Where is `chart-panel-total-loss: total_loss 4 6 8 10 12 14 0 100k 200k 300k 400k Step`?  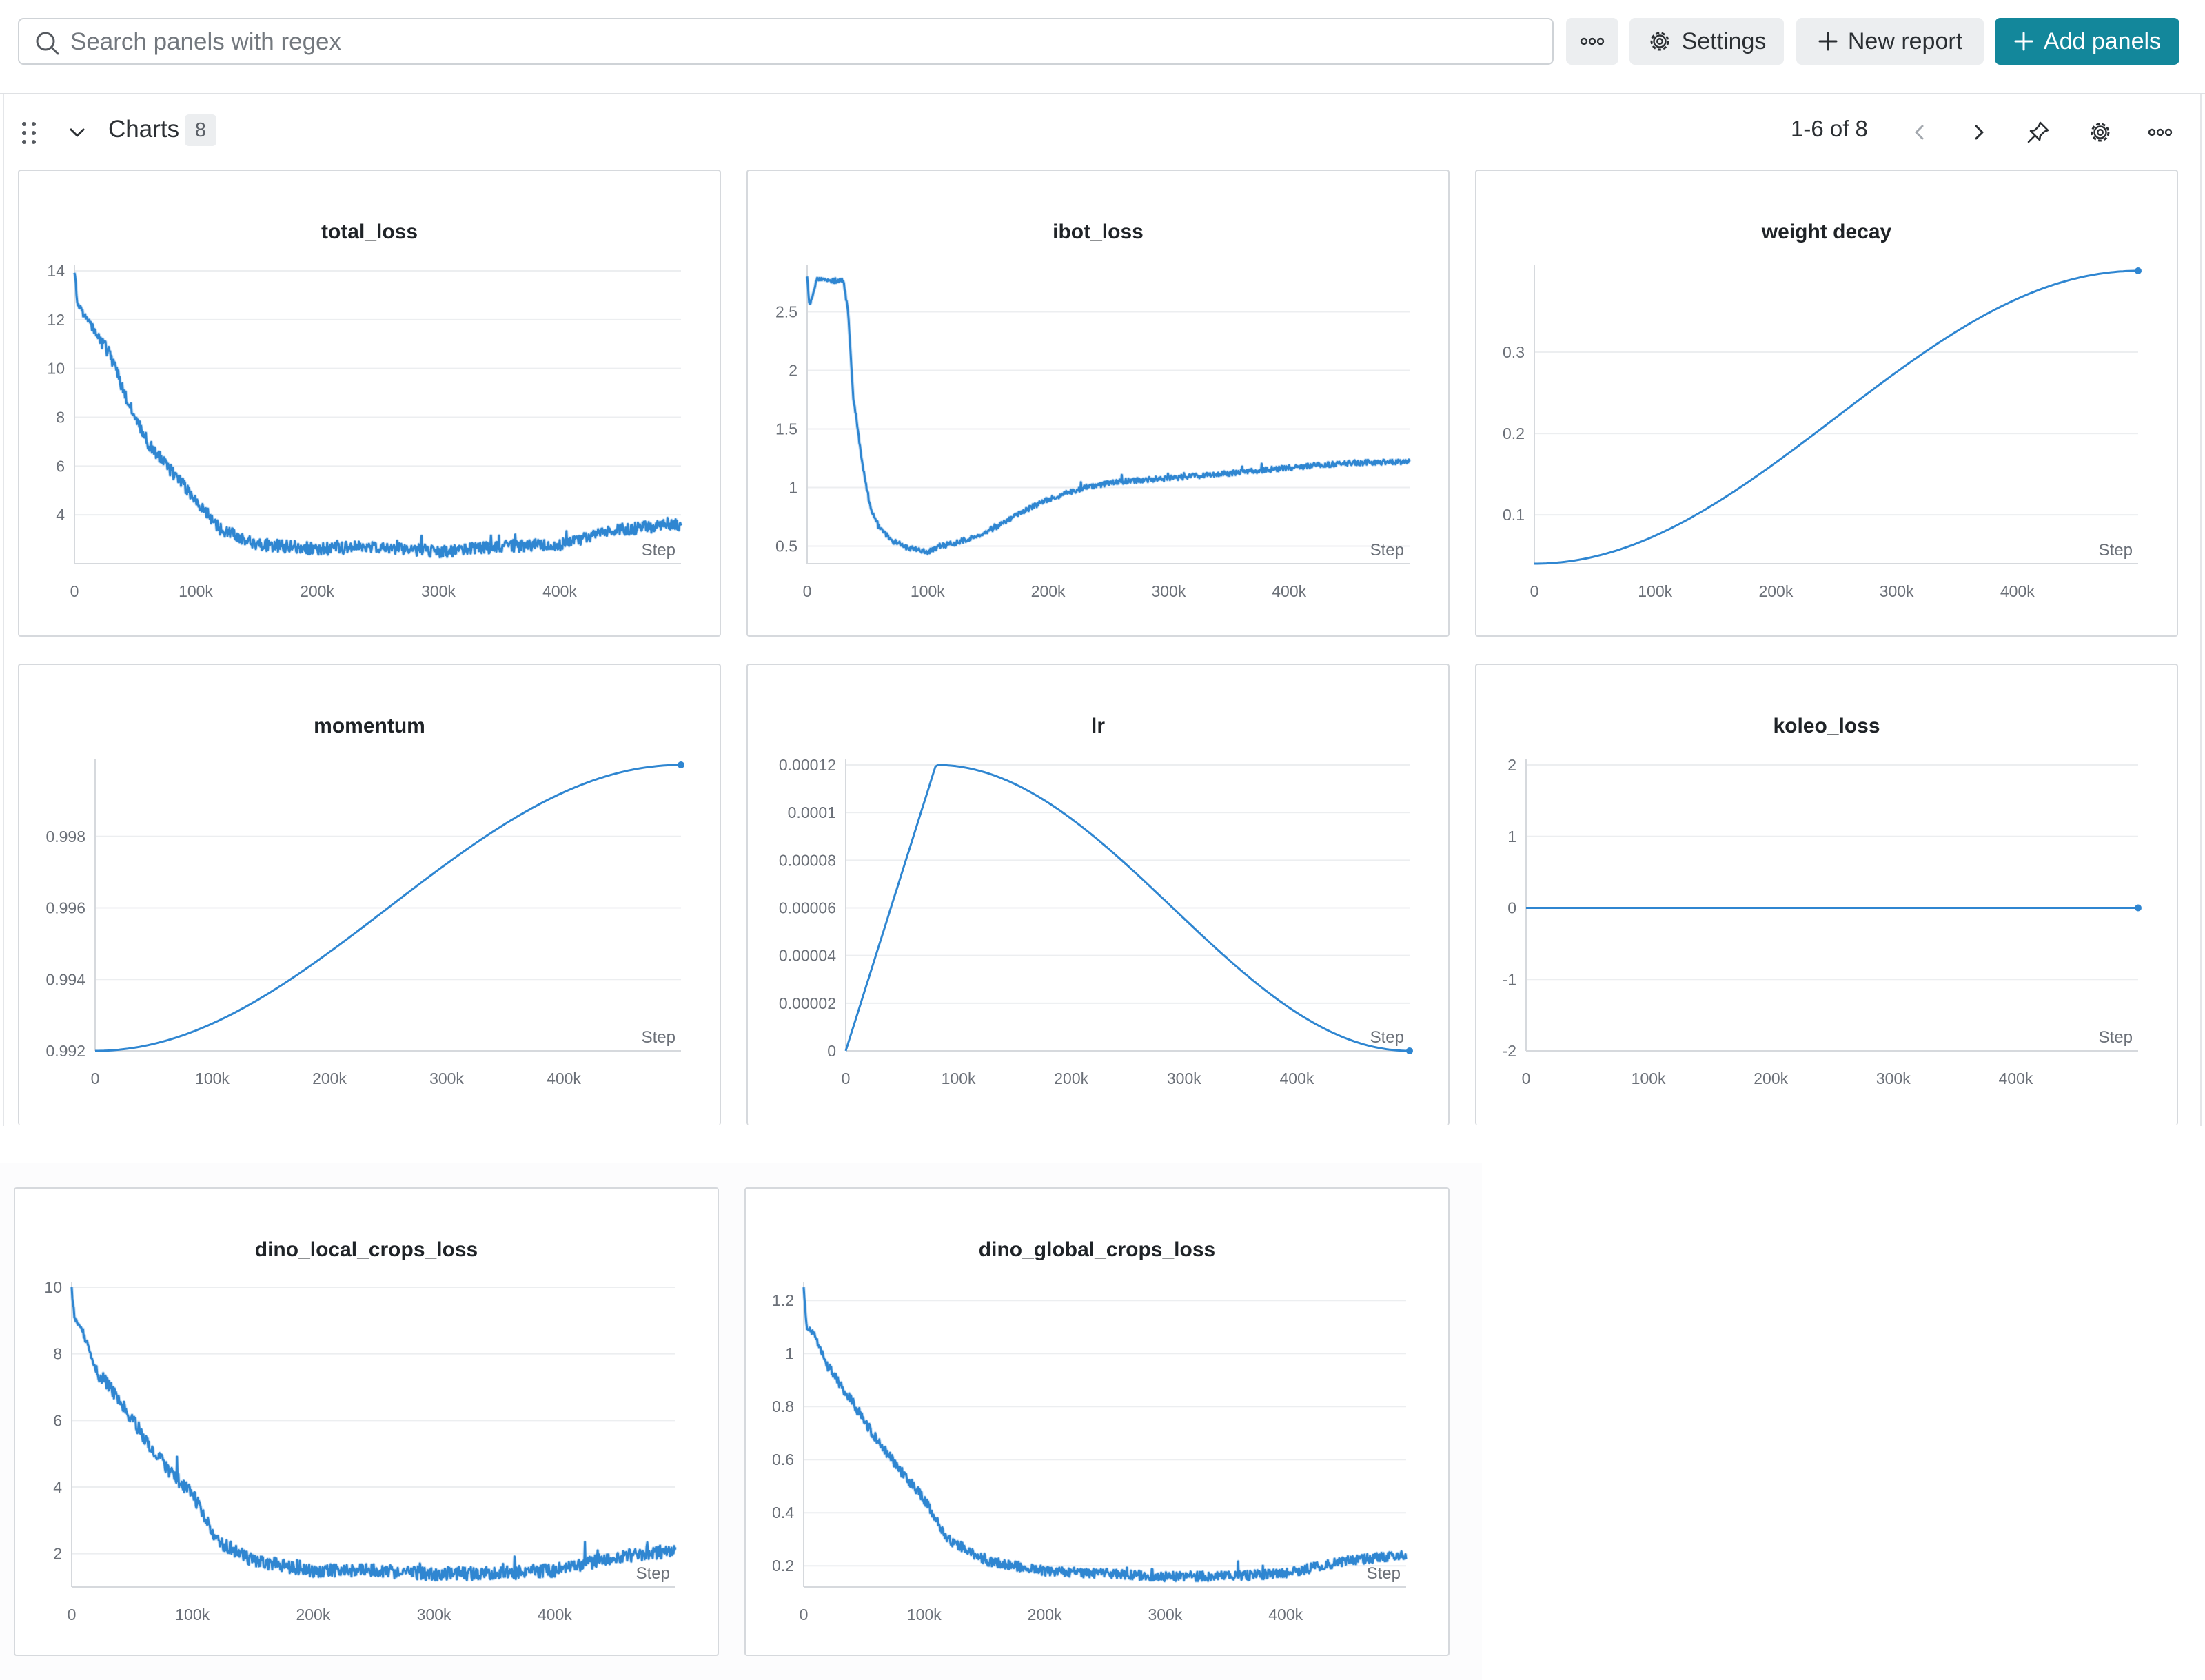
chart-panel-total-loss: total_loss 4 6 8 10 12 14 0 100k 200k 300k 400k Step is located at coordinates (370, 403).